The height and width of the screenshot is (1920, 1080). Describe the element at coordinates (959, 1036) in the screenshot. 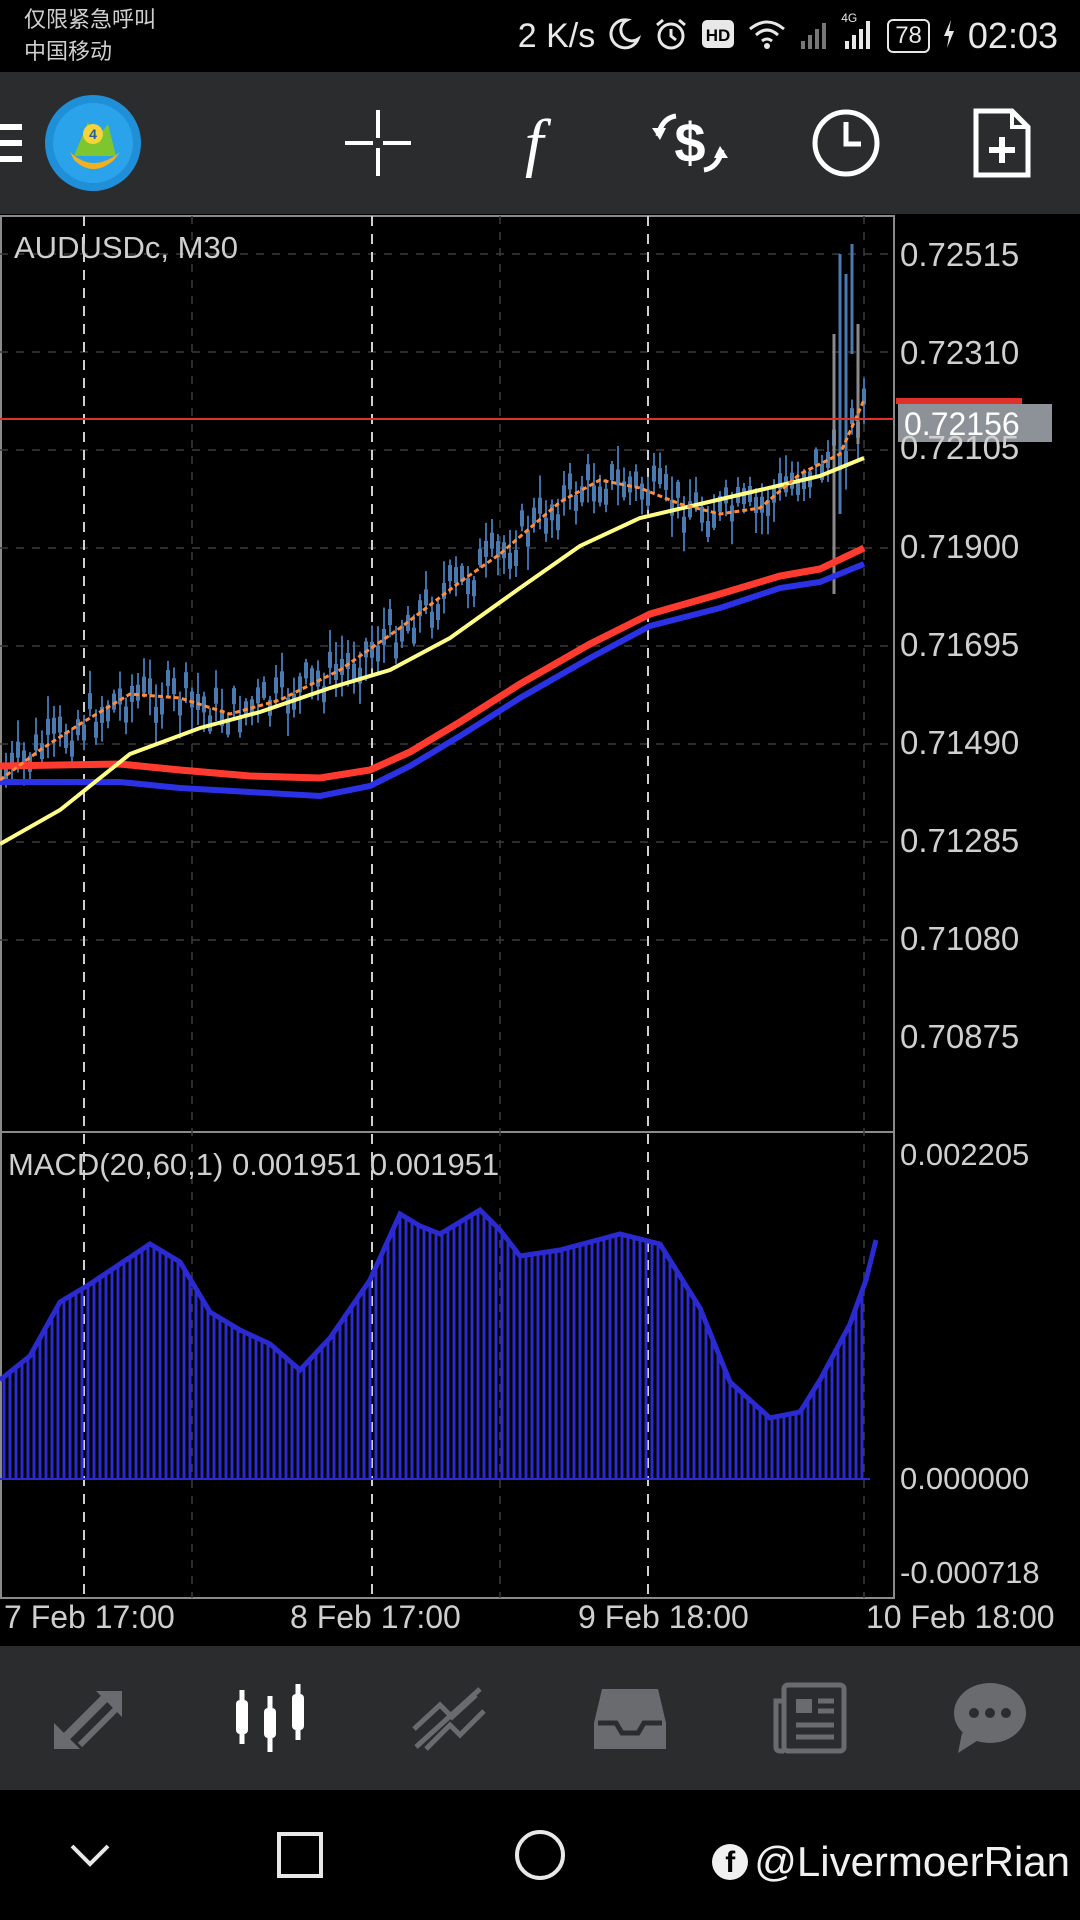

I see `price-tick: 0.70875` at that location.